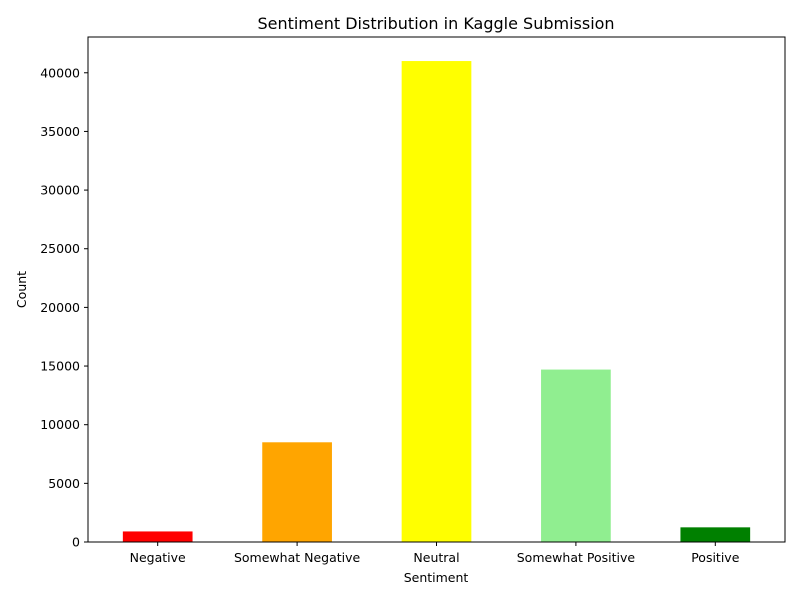  What do you see at coordinates (297, 557) in the screenshot?
I see `x-tick-label: Somewhat Negative` at bounding box center [297, 557].